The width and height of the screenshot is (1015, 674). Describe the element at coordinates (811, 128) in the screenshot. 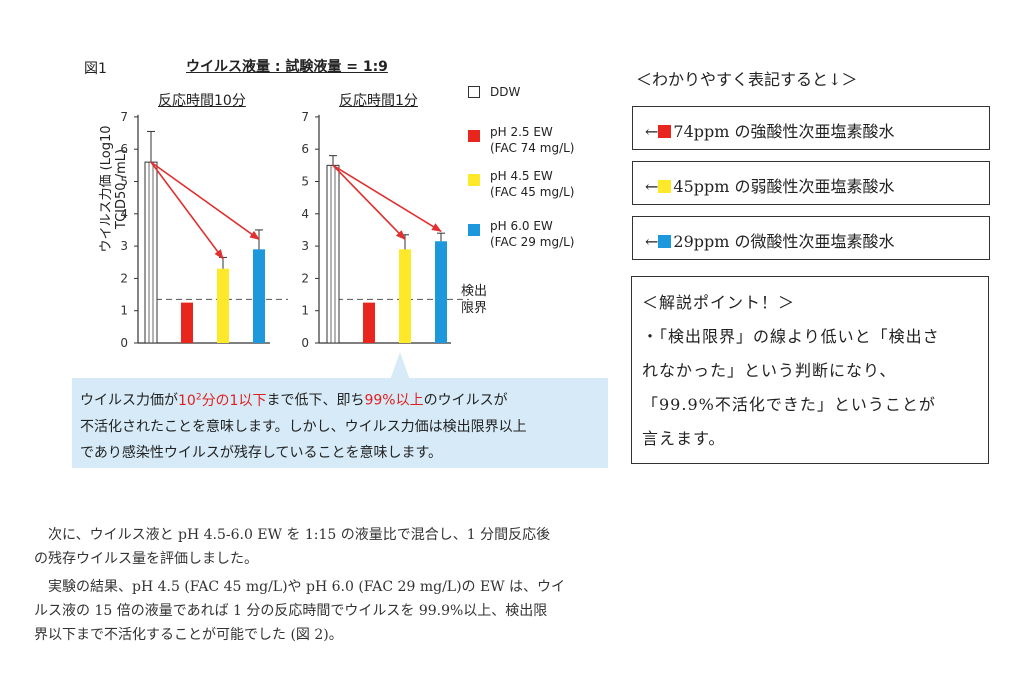

I see `label-box-74ppm: ← 74ppm の強酸性次亜塩素酸水` at that location.